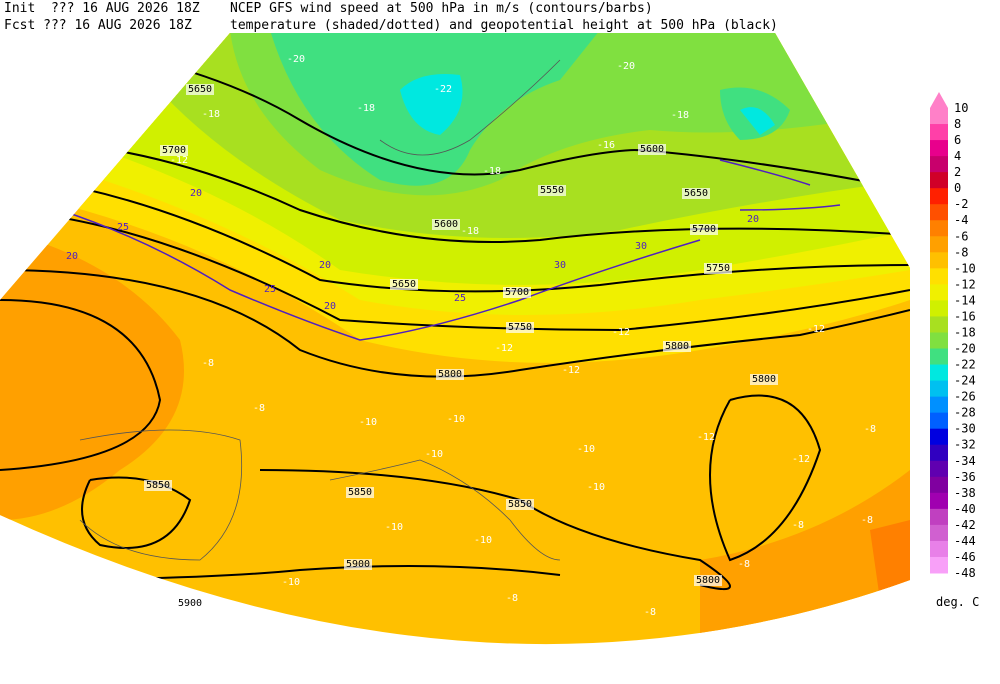  What do you see at coordinates (957, 156) in the screenshot?
I see `colorbar-label: 4` at bounding box center [957, 156].